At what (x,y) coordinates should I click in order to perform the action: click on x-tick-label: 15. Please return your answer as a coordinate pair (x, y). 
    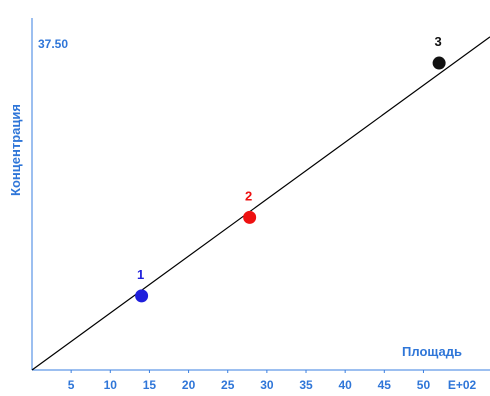
    Looking at the image, I should click on (150, 385).